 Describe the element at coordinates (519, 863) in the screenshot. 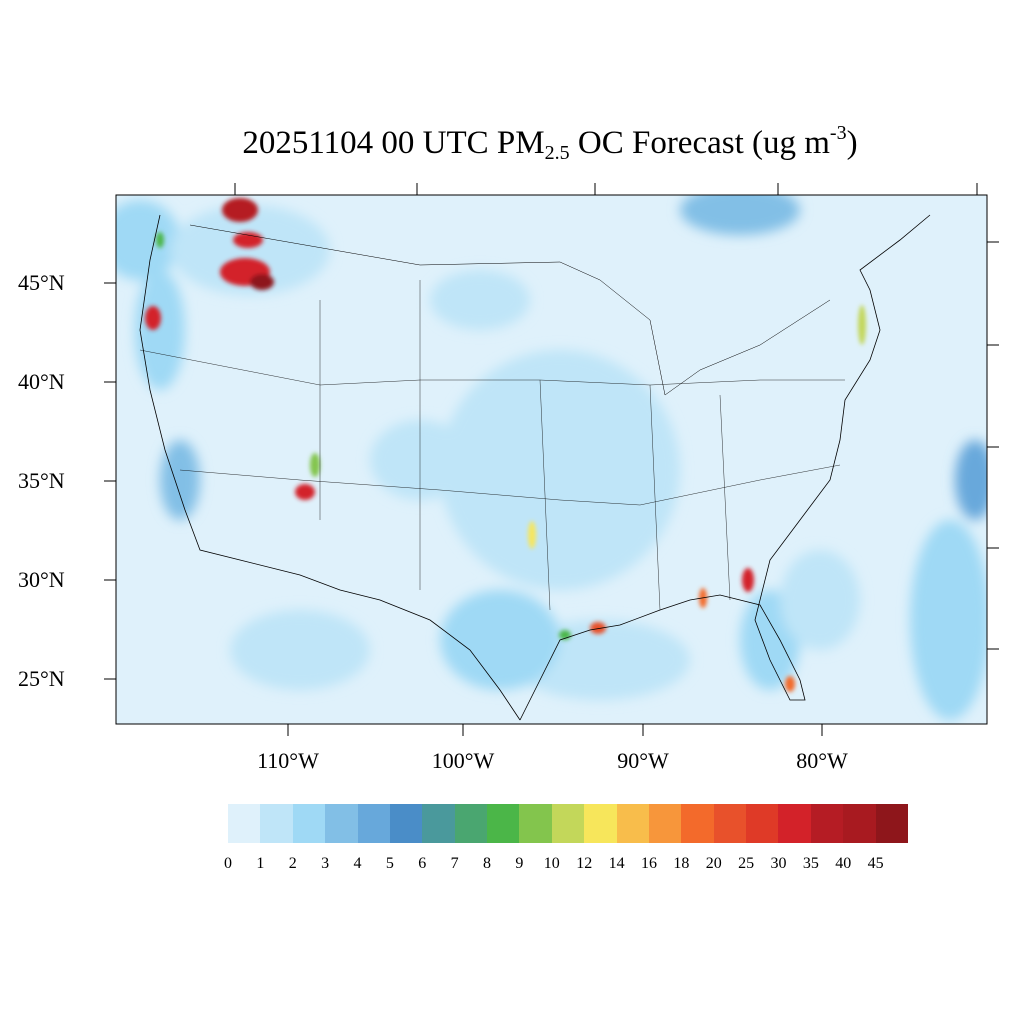

I see `colorbar-label: 9` at that location.